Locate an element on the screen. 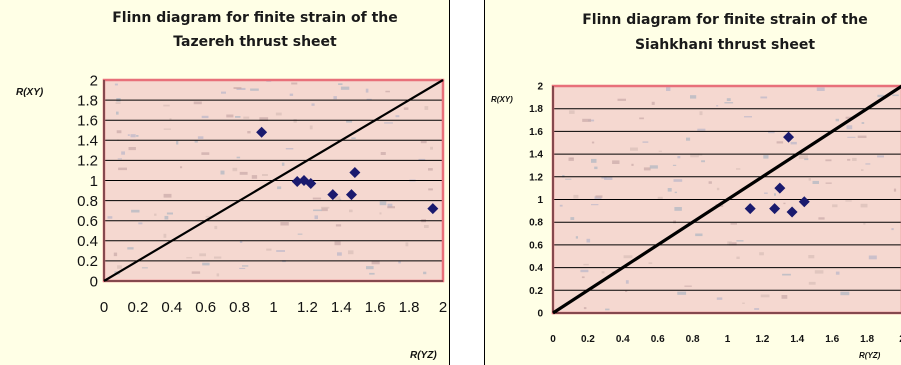 The height and width of the screenshot is (365, 901). y-tick-label: 1.6 is located at coordinates (536, 132).